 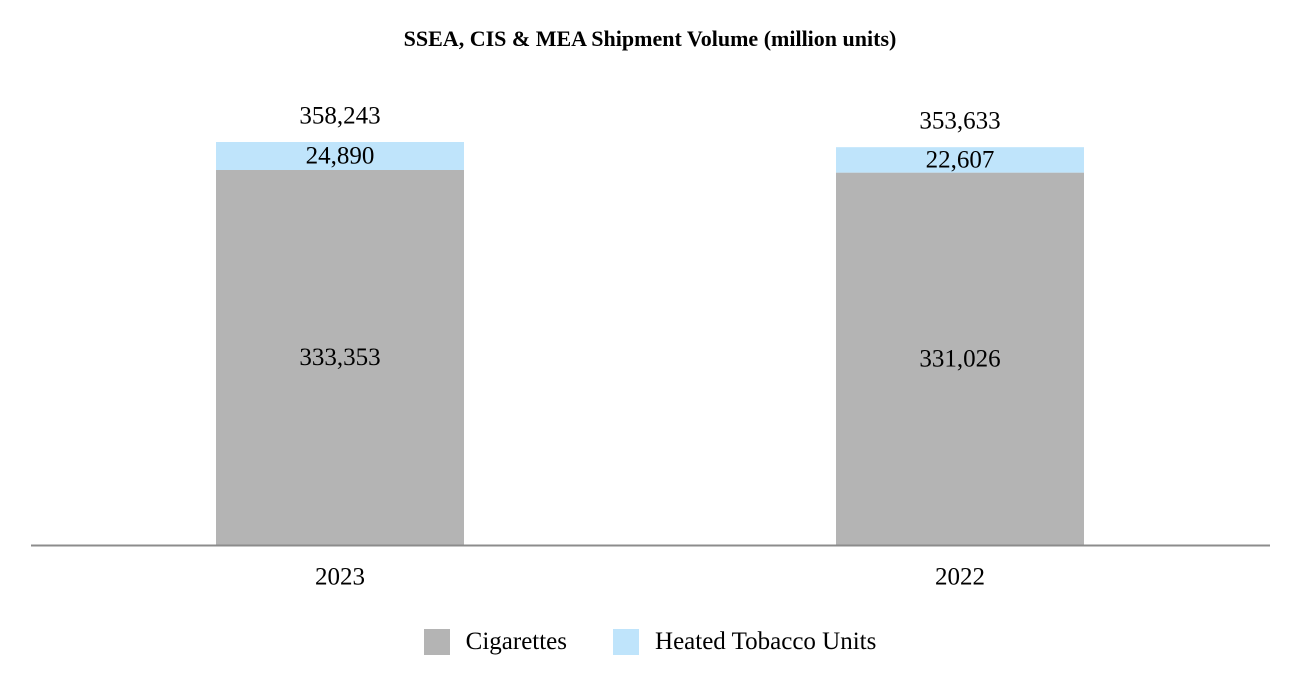 I want to click on data-label-cigarettes-2023: 333,353, so click(x=339, y=357).